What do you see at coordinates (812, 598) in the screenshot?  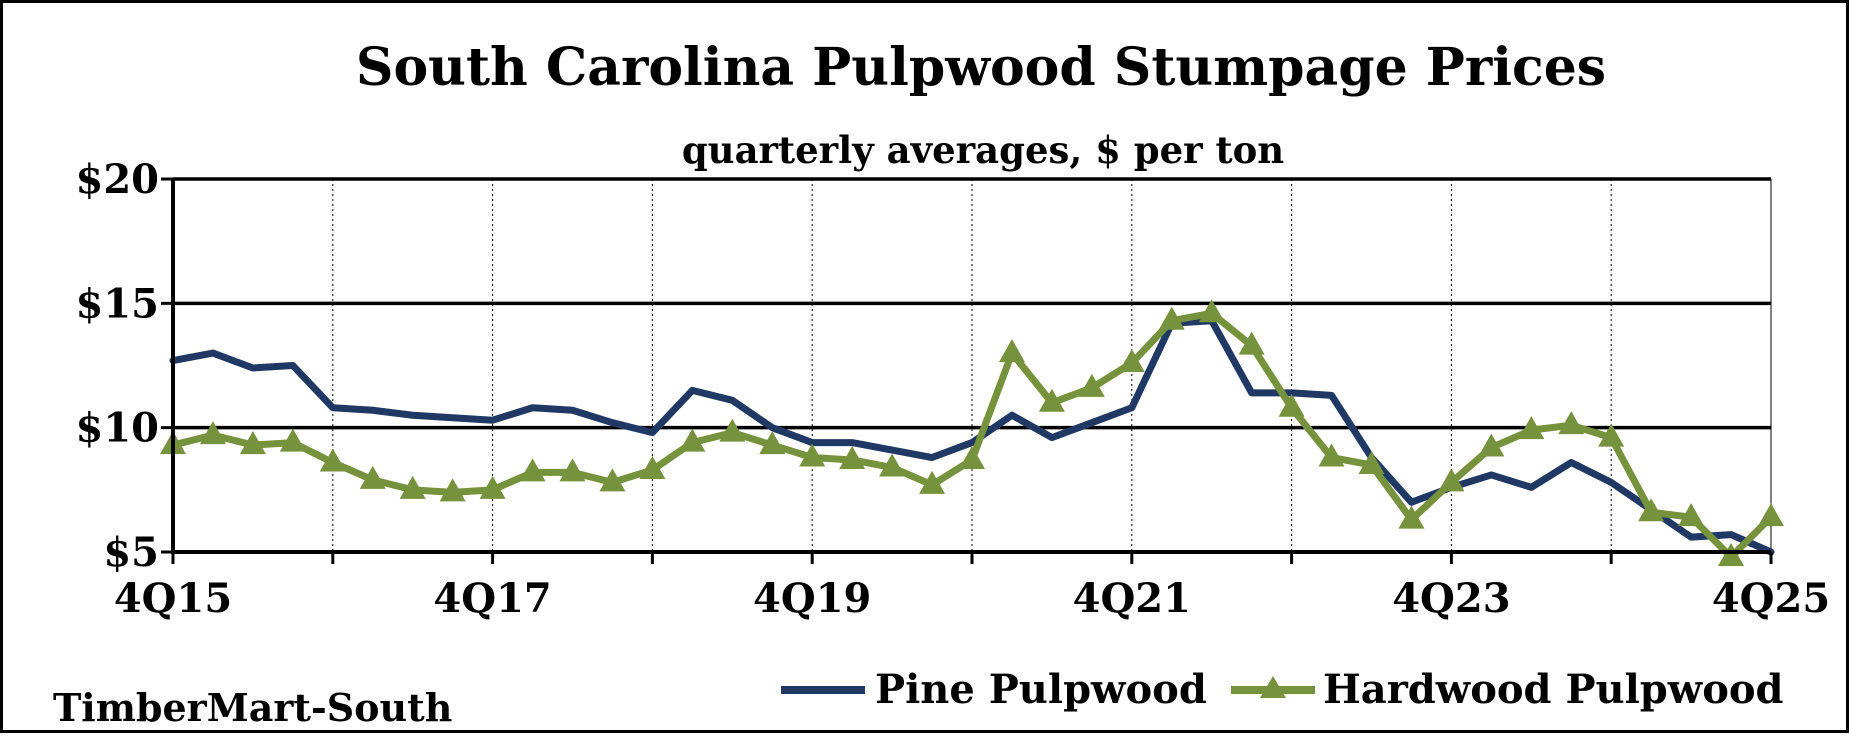 I see `x-tick-label: 4Q19` at bounding box center [812, 598].